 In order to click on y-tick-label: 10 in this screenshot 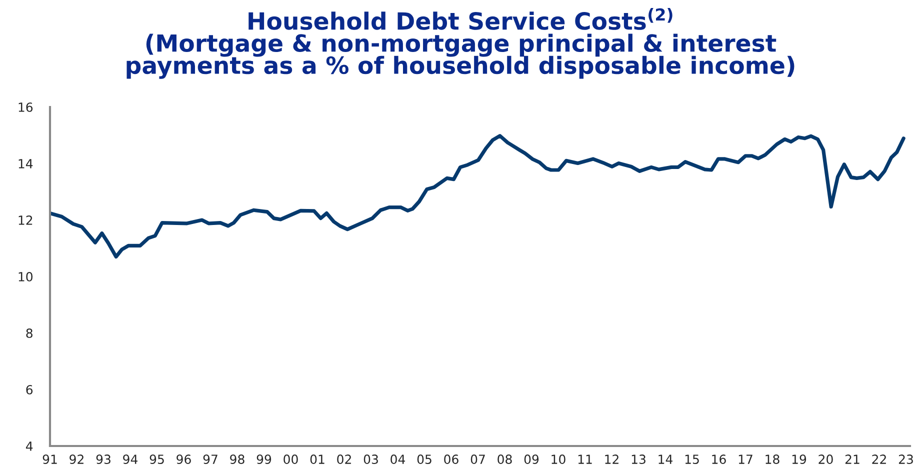, I will do `click(25, 277)`.